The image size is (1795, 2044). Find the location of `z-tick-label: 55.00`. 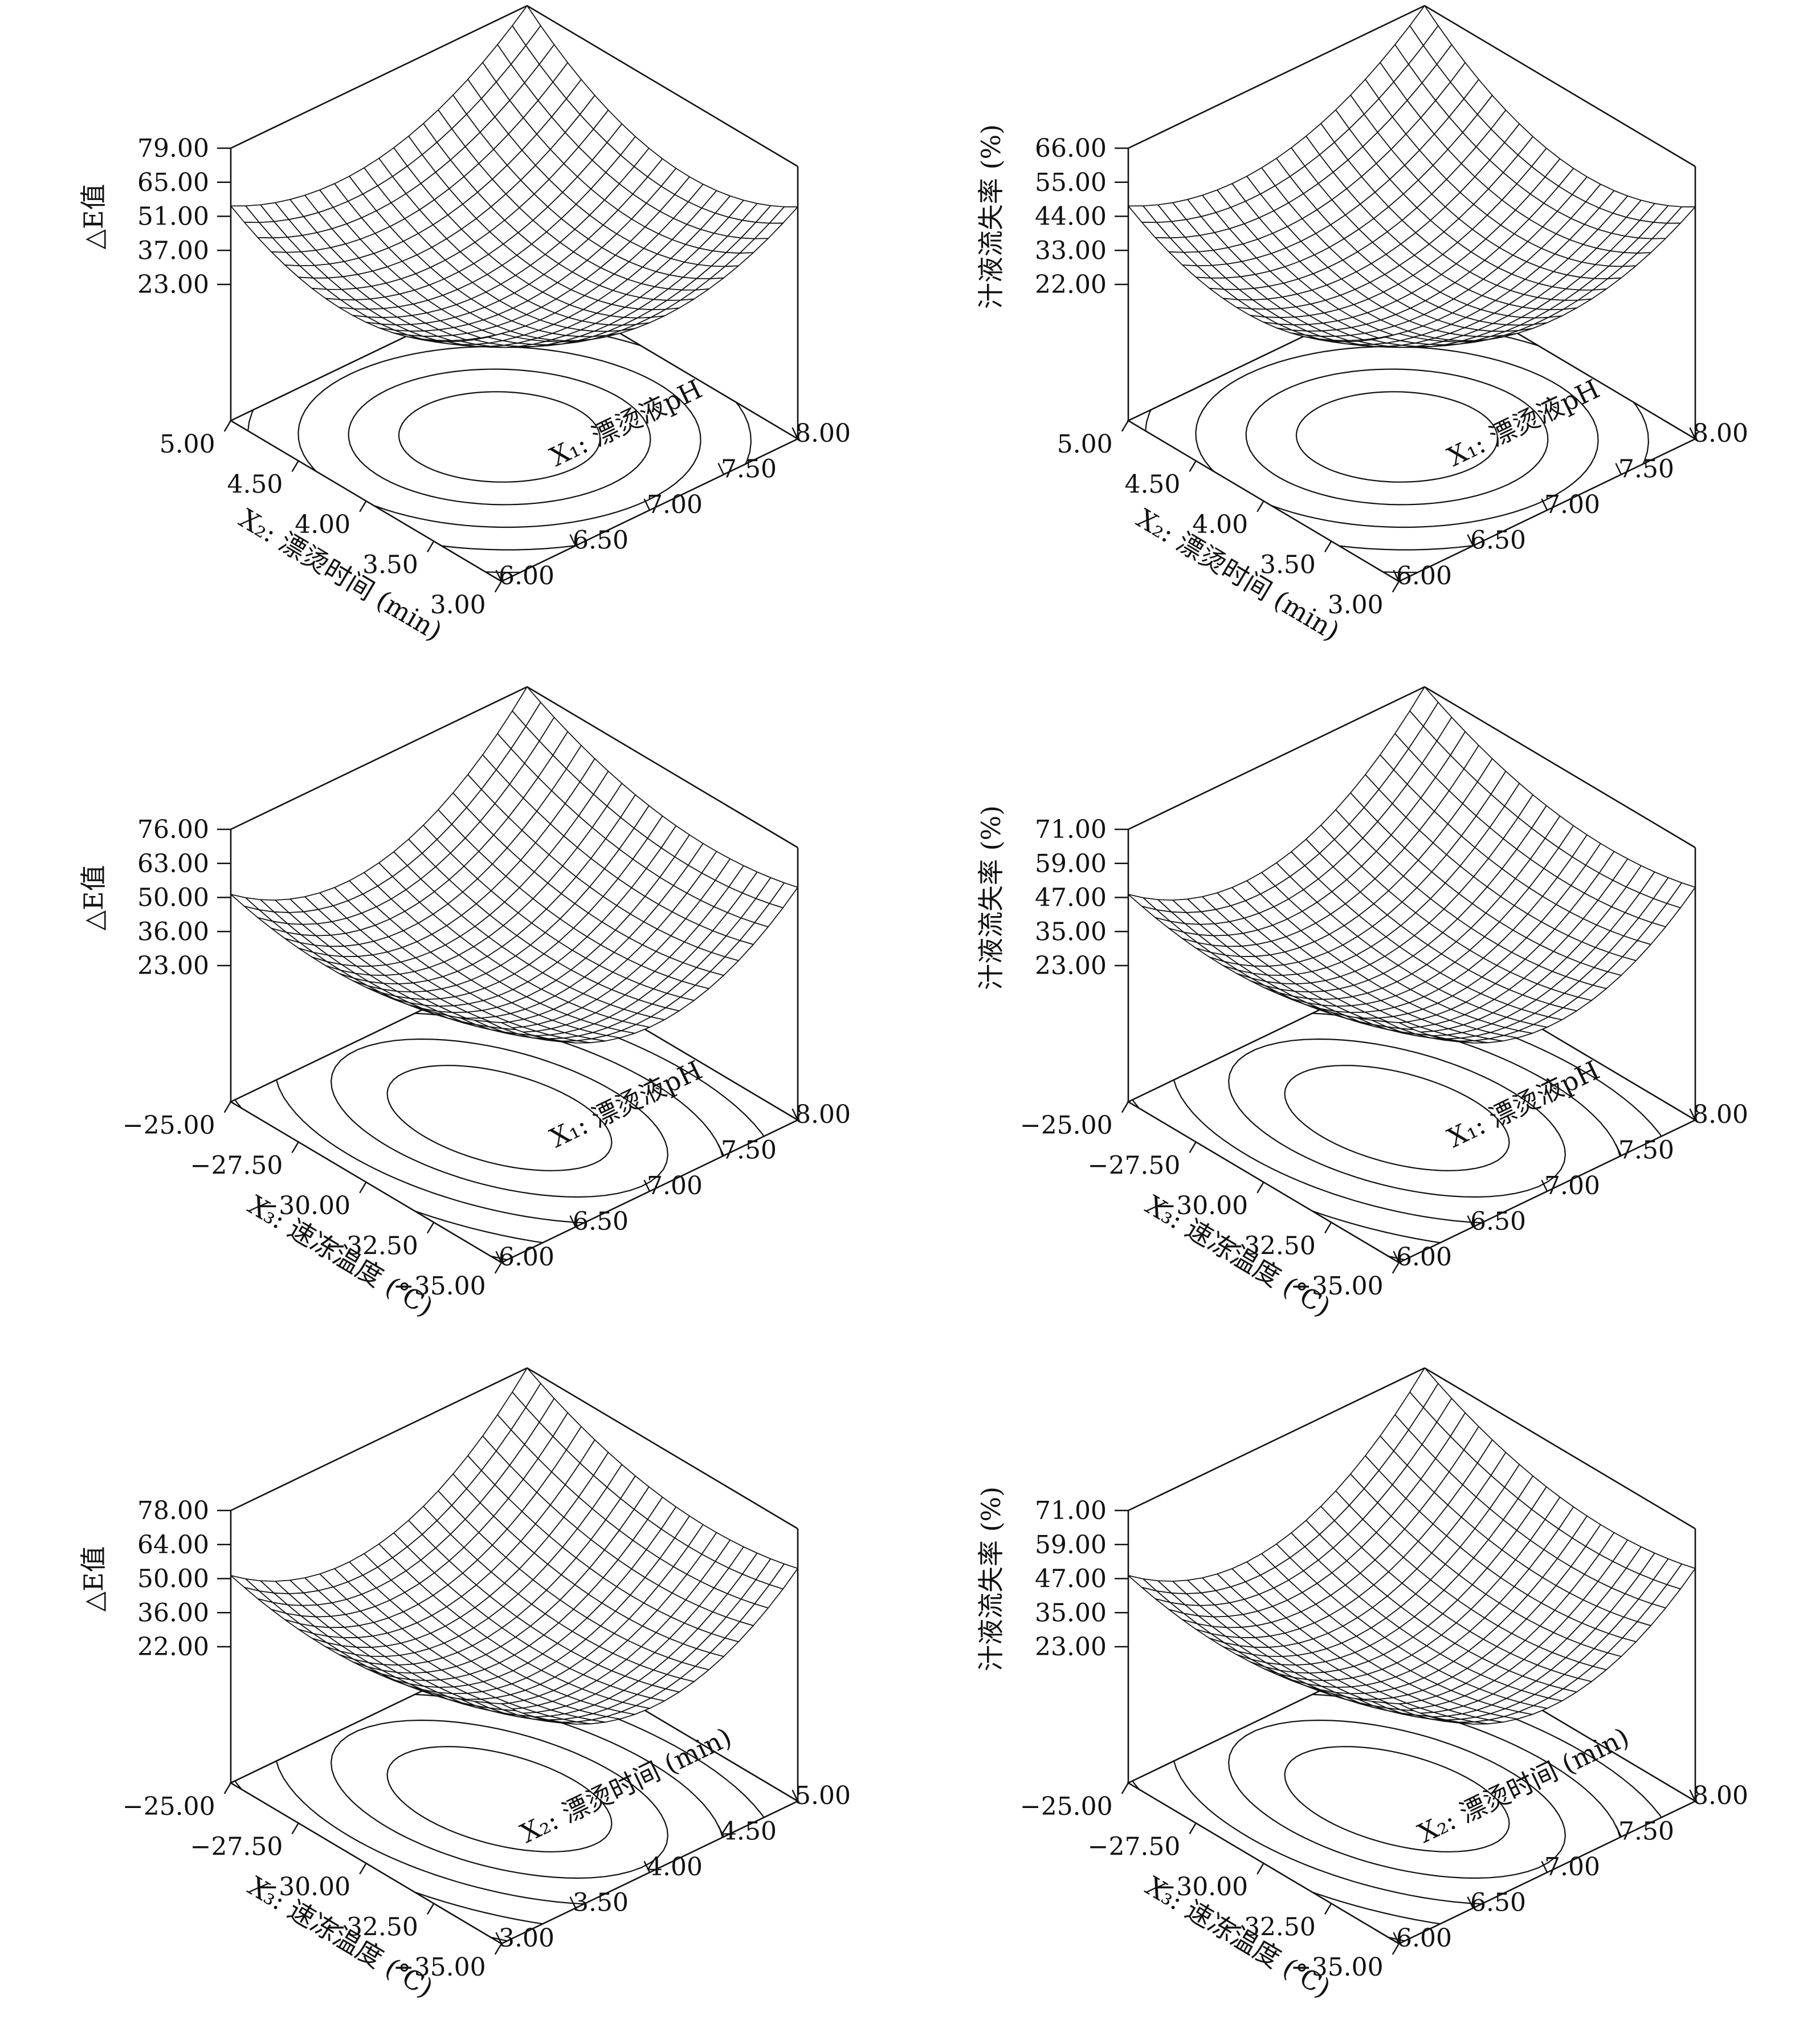

z-tick-label: 55.00 is located at coordinates (1071, 183).